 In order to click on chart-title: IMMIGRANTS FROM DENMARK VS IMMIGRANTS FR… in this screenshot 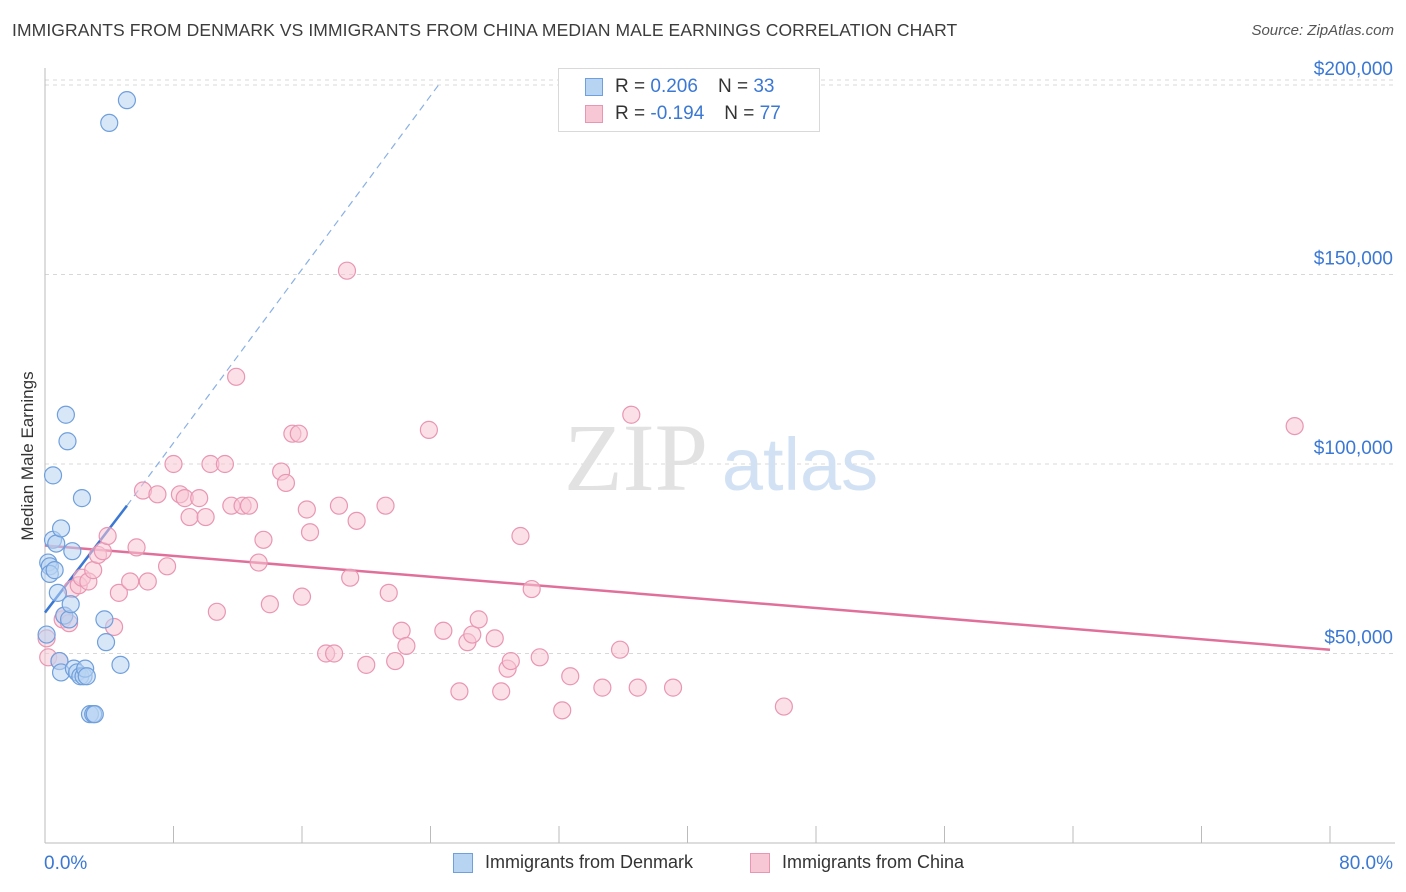, I will do `click(485, 30)`.